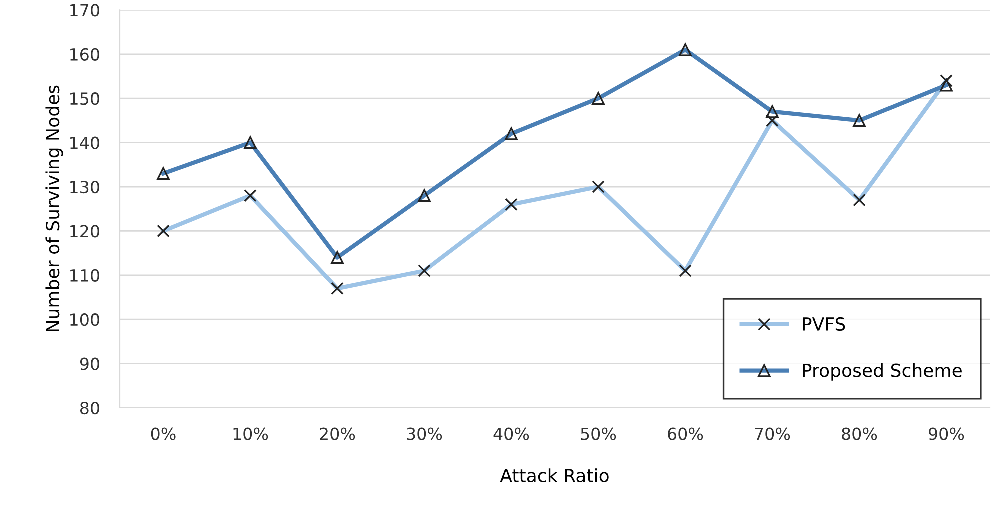 Image resolution: width=1000 pixels, height=510 pixels. Describe the element at coordinates (554, 475) in the screenshot. I see `x-axis-title: Attack Ratio` at that location.